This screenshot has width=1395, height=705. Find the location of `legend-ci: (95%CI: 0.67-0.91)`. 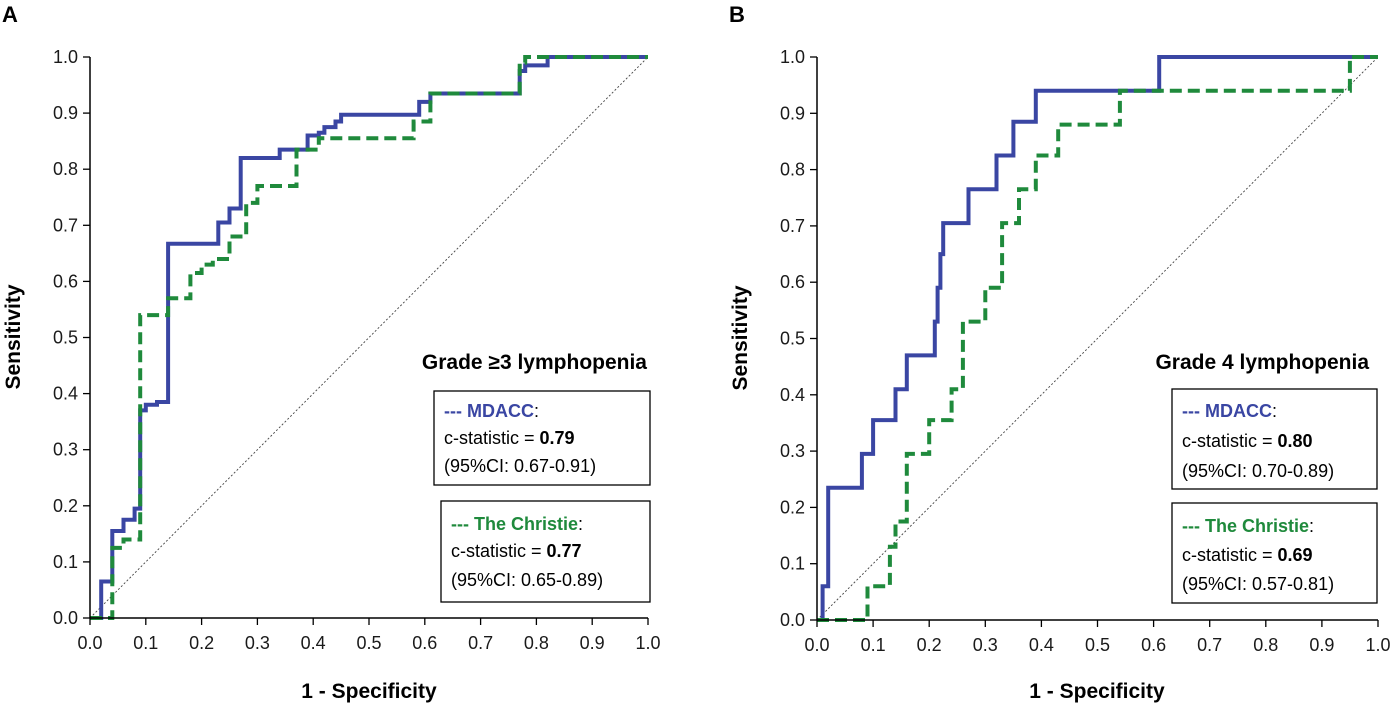

legend-ci: (95%CI: 0.67-0.91) is located at coordinates (520, 466).